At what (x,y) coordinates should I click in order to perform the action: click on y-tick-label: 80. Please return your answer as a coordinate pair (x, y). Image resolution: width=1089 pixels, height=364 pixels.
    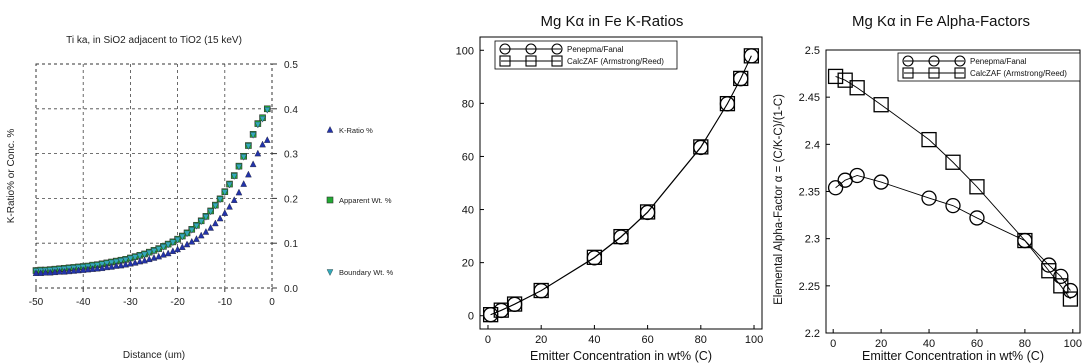
    Looking at the image, I should click on (468, 104).